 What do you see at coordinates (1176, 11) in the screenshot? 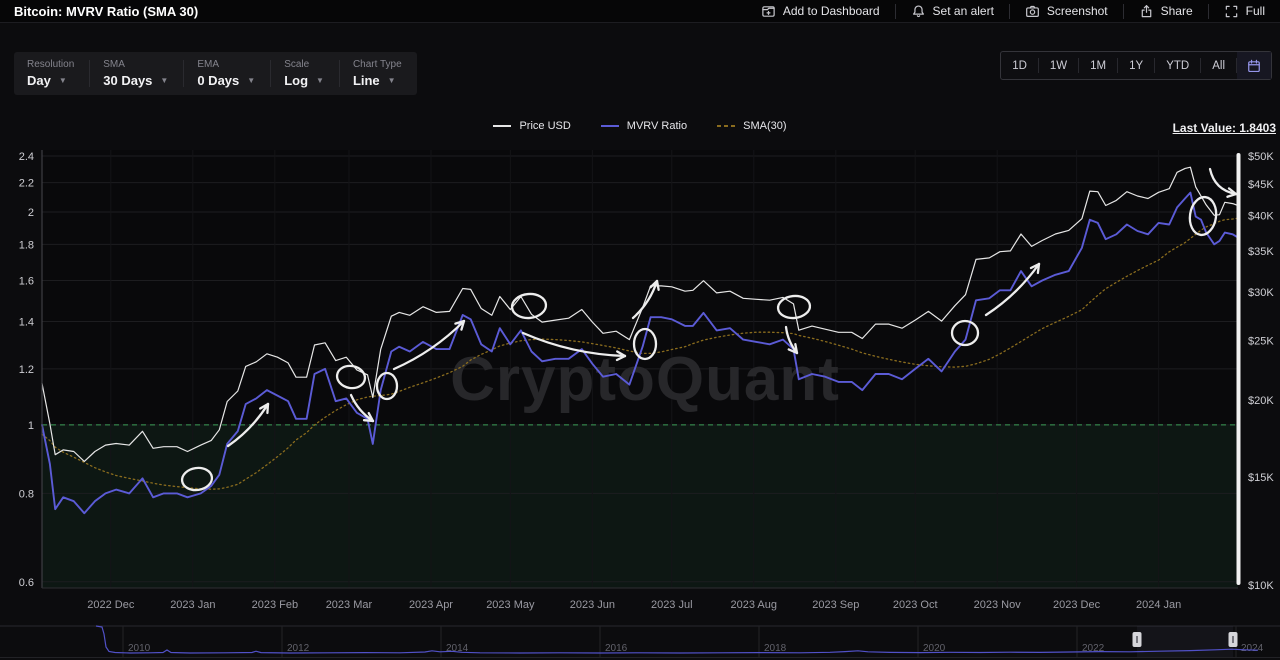
I see `action-label: Share` at bounding box center [1176, 11].